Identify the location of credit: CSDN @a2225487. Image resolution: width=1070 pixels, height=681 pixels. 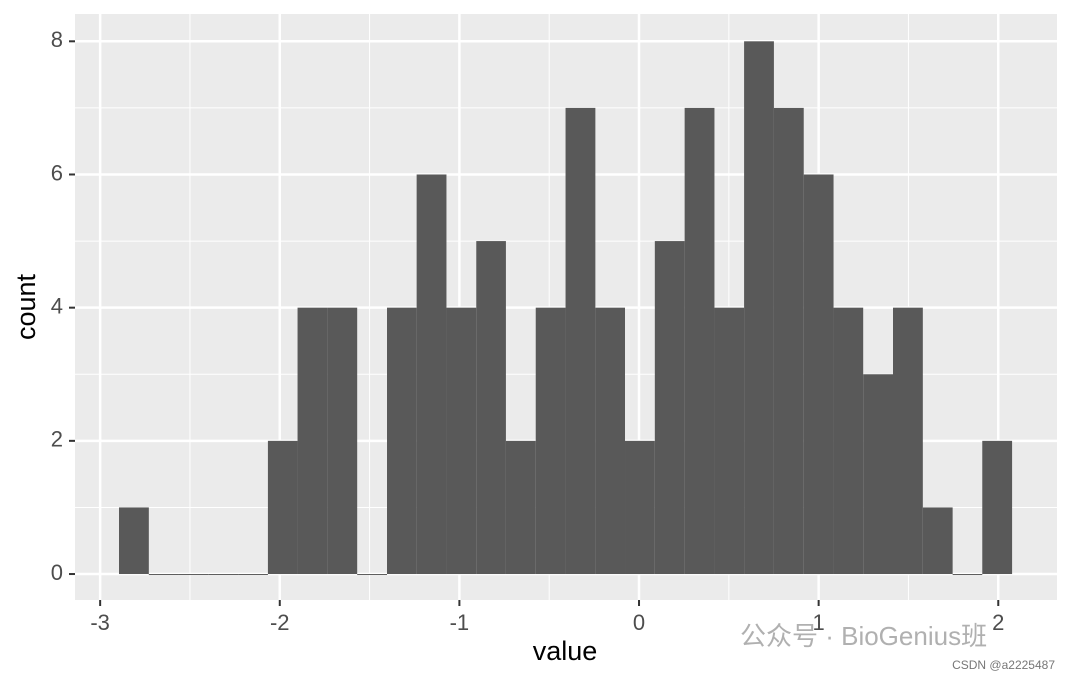
(1003, 665).